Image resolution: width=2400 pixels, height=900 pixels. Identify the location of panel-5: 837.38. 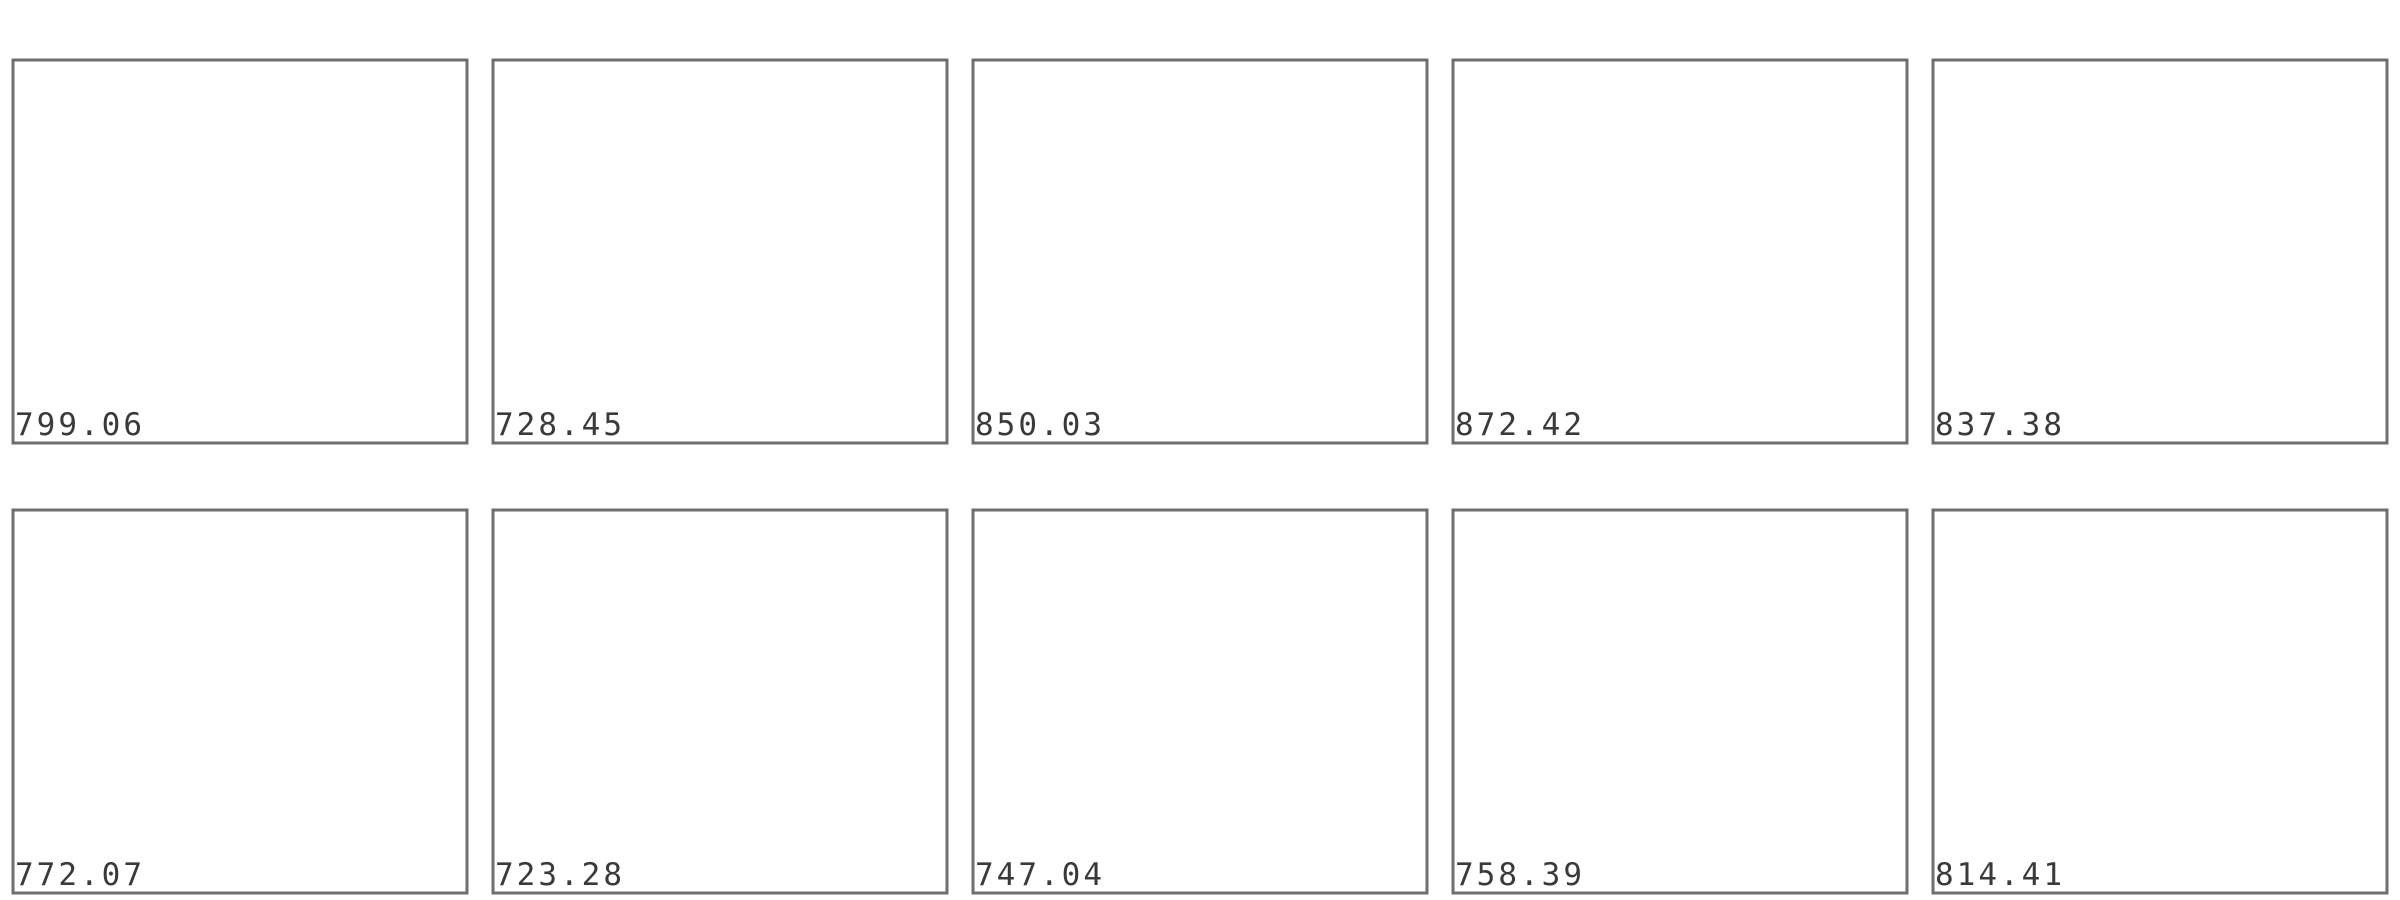
(2160, 251).